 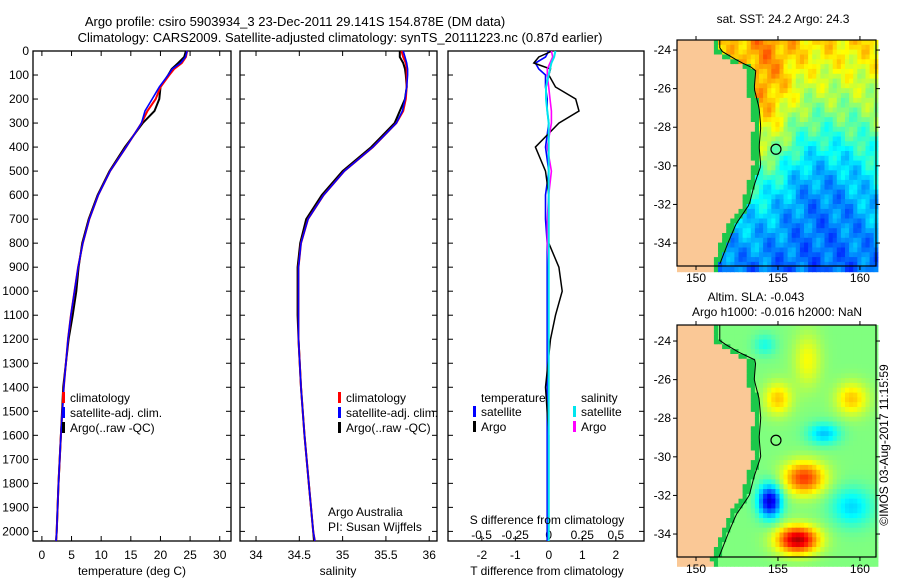 I want to click on lat-tick-label: -28, so click(x=663, y=127).